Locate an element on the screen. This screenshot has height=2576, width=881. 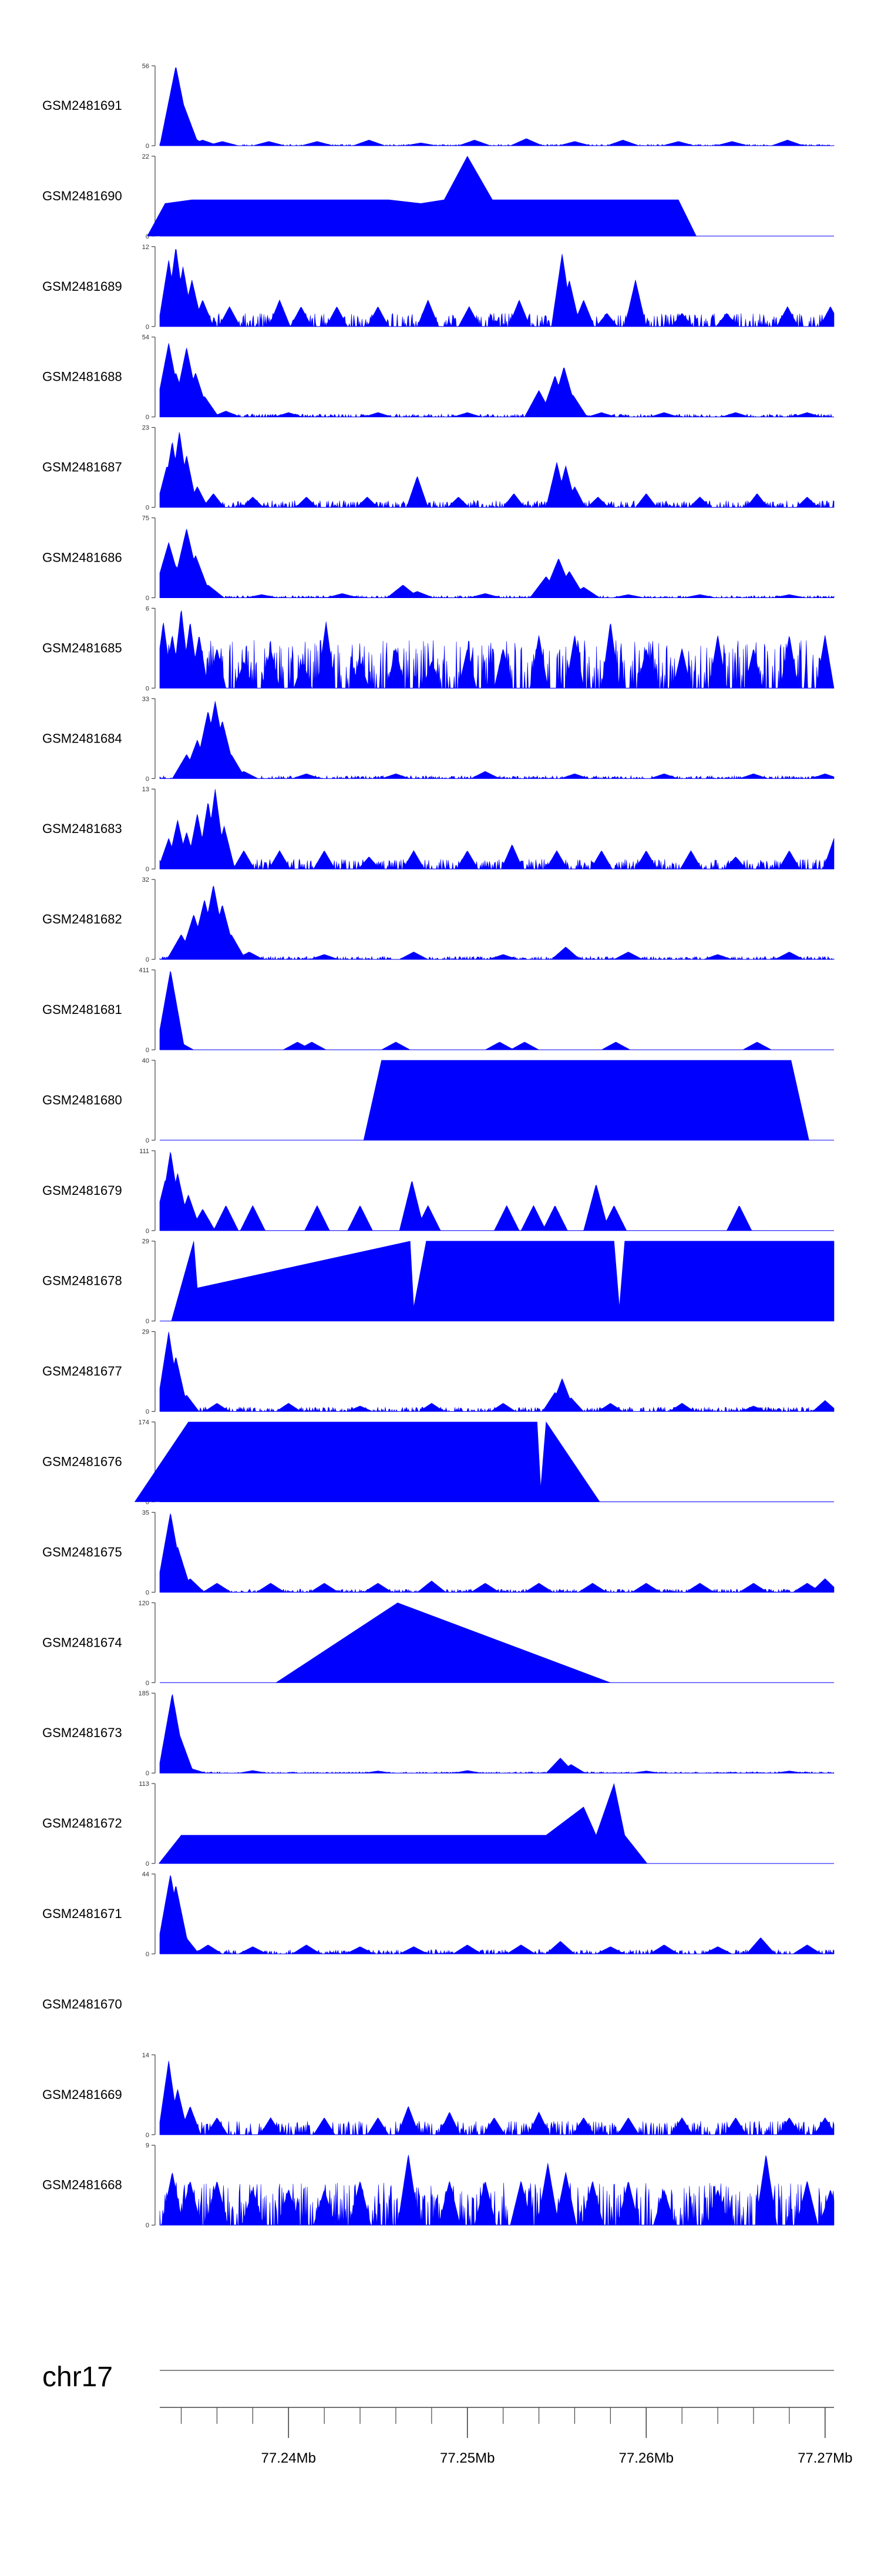
track-label: GSM2481685 is located at coordinates (82, 647).